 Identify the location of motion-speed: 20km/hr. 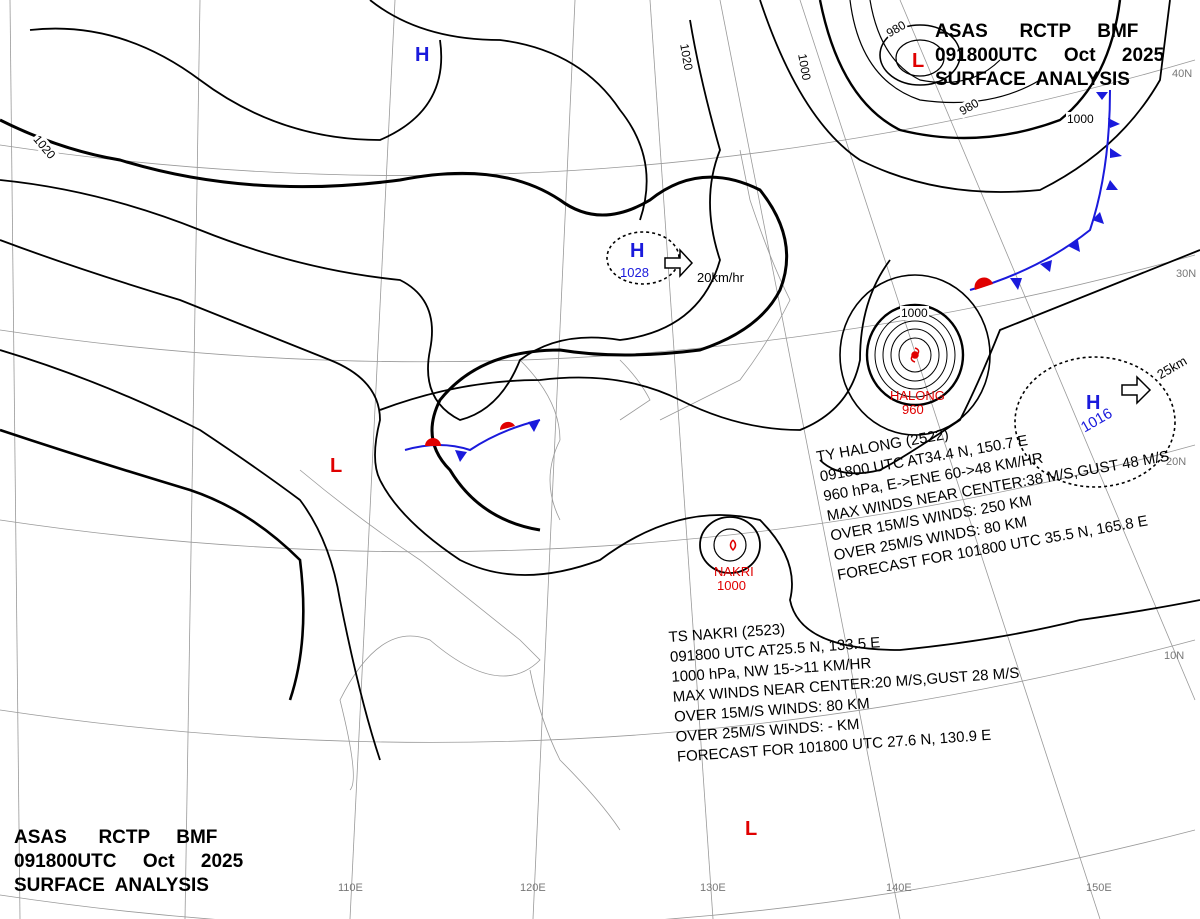
(720, 277).